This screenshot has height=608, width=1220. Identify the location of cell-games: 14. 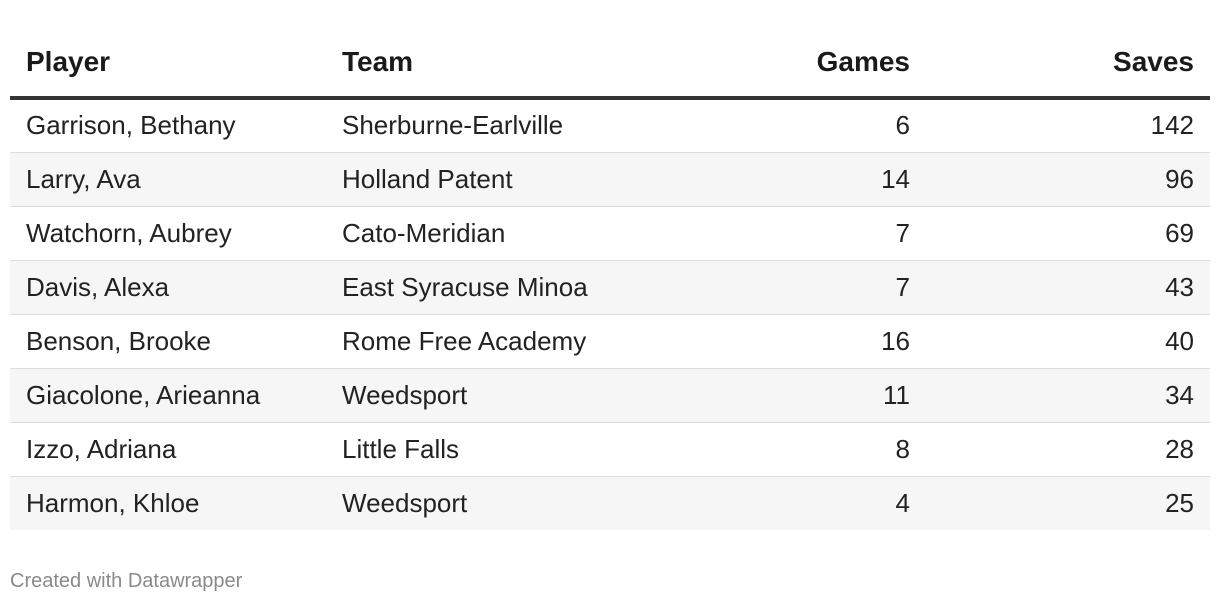
(784, 179).